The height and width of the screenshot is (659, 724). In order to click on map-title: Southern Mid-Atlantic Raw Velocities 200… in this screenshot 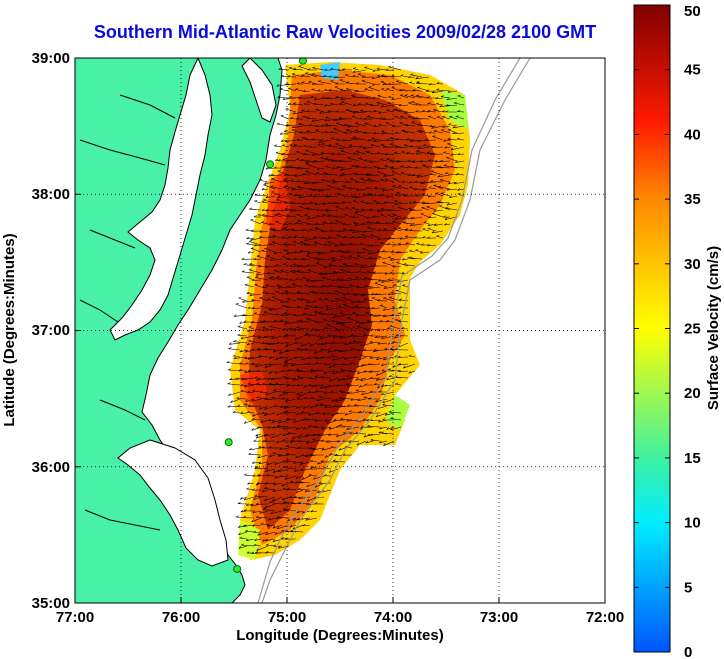, I will do `click(345, 32)`.